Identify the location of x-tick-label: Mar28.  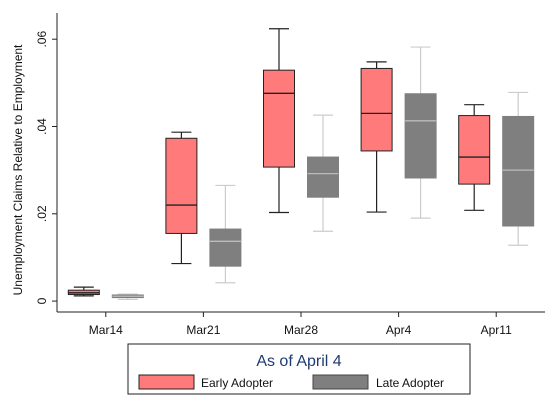
(301, 330).